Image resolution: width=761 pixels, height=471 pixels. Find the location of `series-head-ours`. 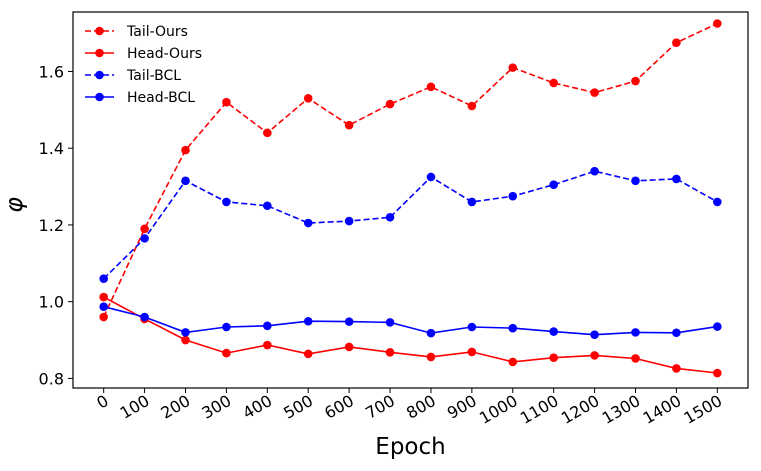

series-head-ours is located at coordinates (410, 335).